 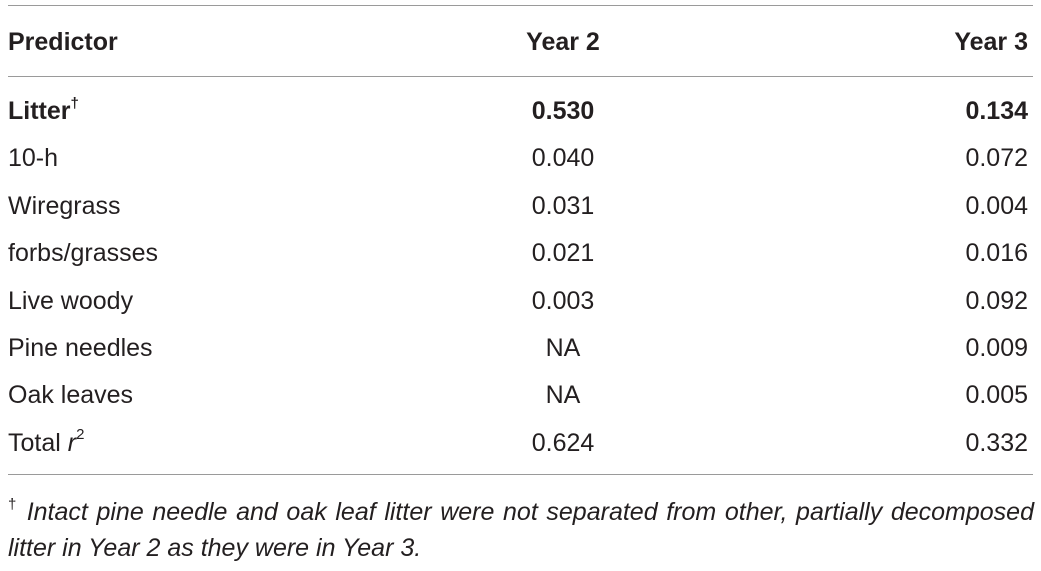 What do you see at coordinates (39, 111) in the screenshot?
I see `label-text: Litter` at bounding box center [39, 111].